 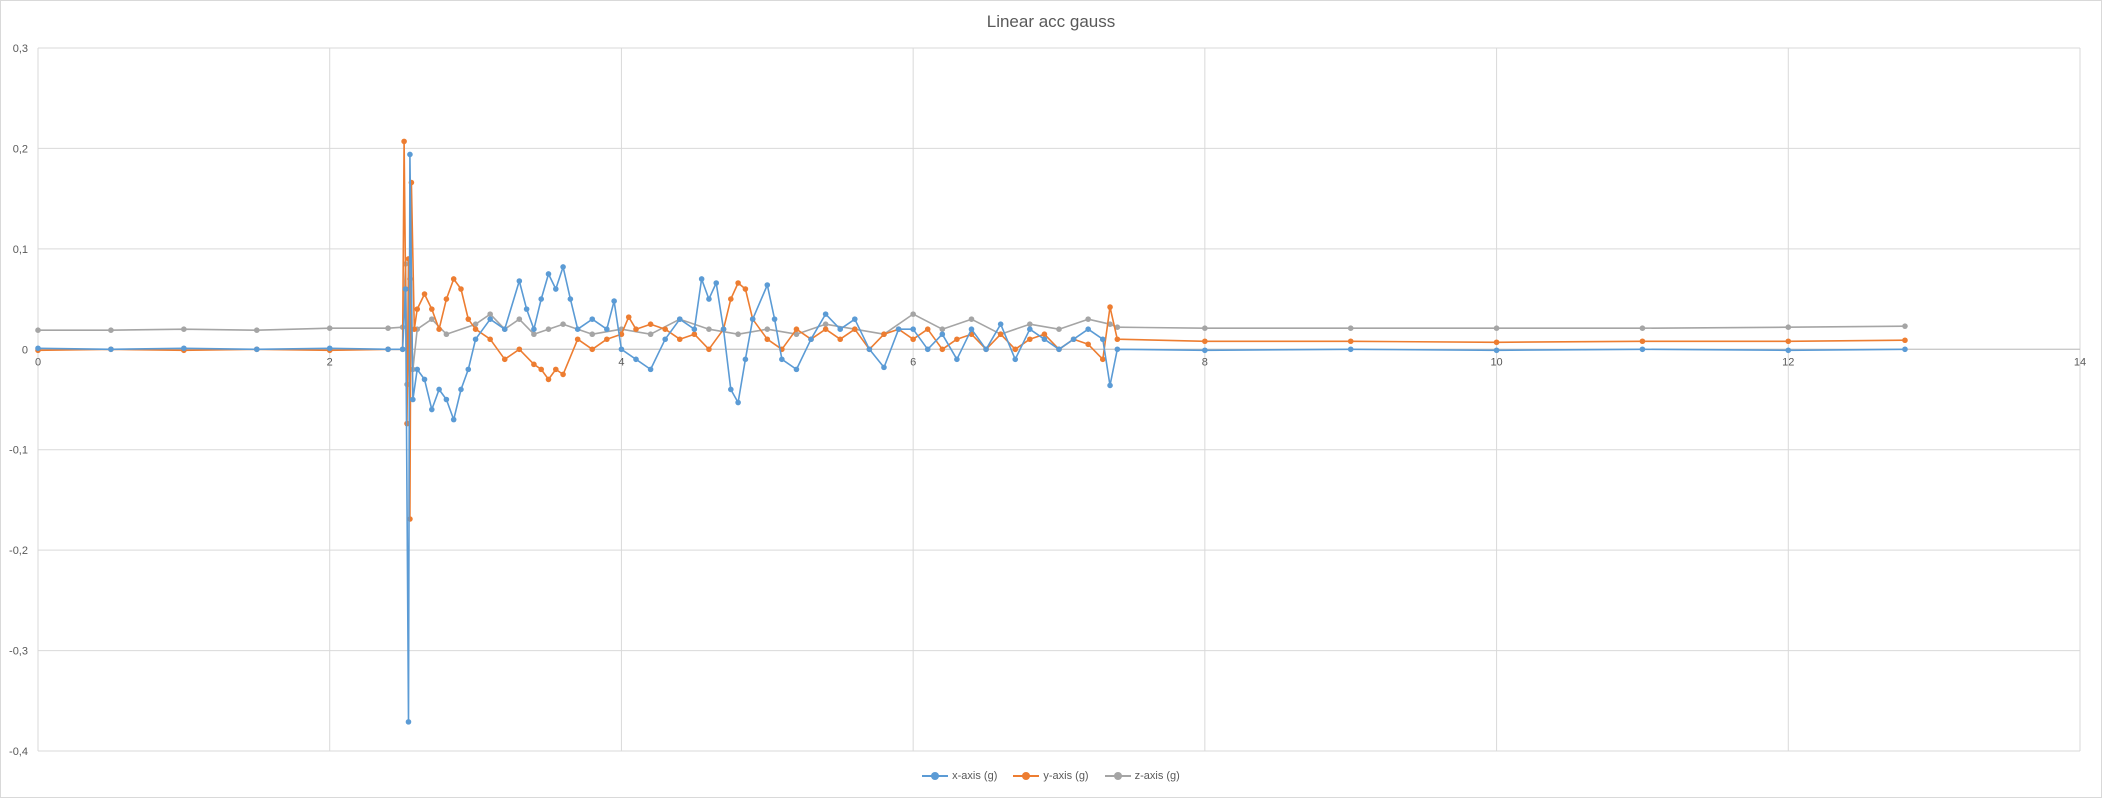 I want to click on z-axis-series-line, so click(x=972, y=324).